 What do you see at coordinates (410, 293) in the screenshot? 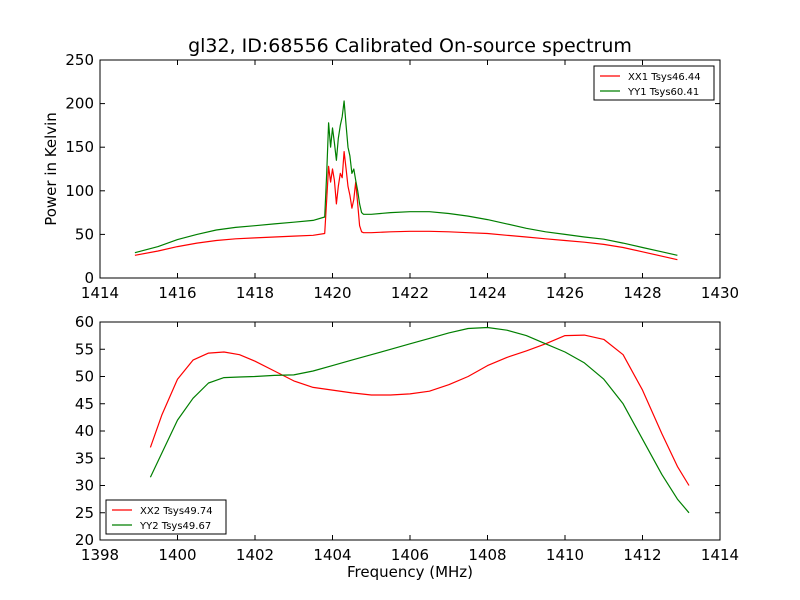
I see `x-tick-label: 1422` at bounding box center [410, 293].